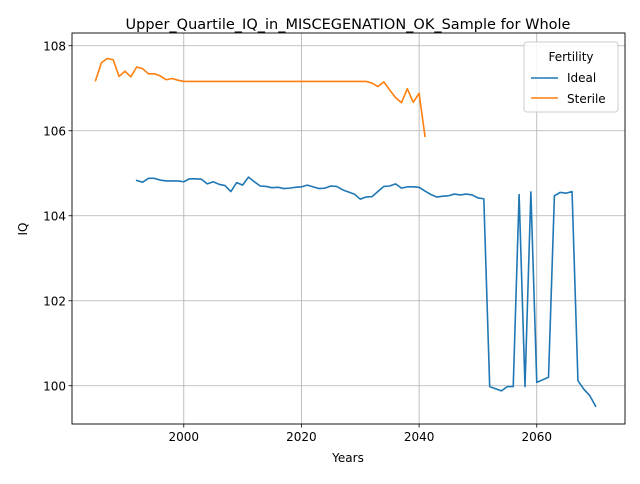 This screenshot has width=640, height=484. I want to click on y-axis-label: IQ, so click(23, 229).